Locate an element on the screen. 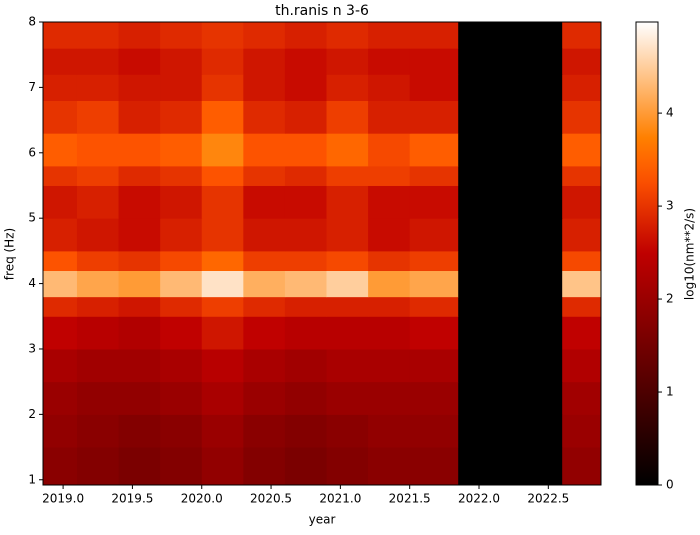  y-tick-label: 2 is located at coordinates (32, 414).